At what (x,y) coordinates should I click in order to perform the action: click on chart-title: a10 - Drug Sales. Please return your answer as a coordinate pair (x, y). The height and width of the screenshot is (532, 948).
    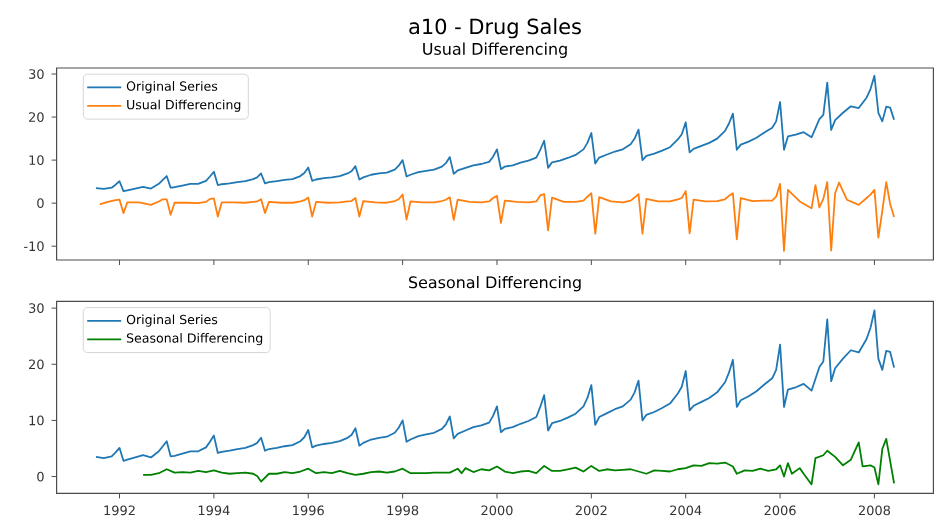
    Looking at the image, I should click on (495, 28).